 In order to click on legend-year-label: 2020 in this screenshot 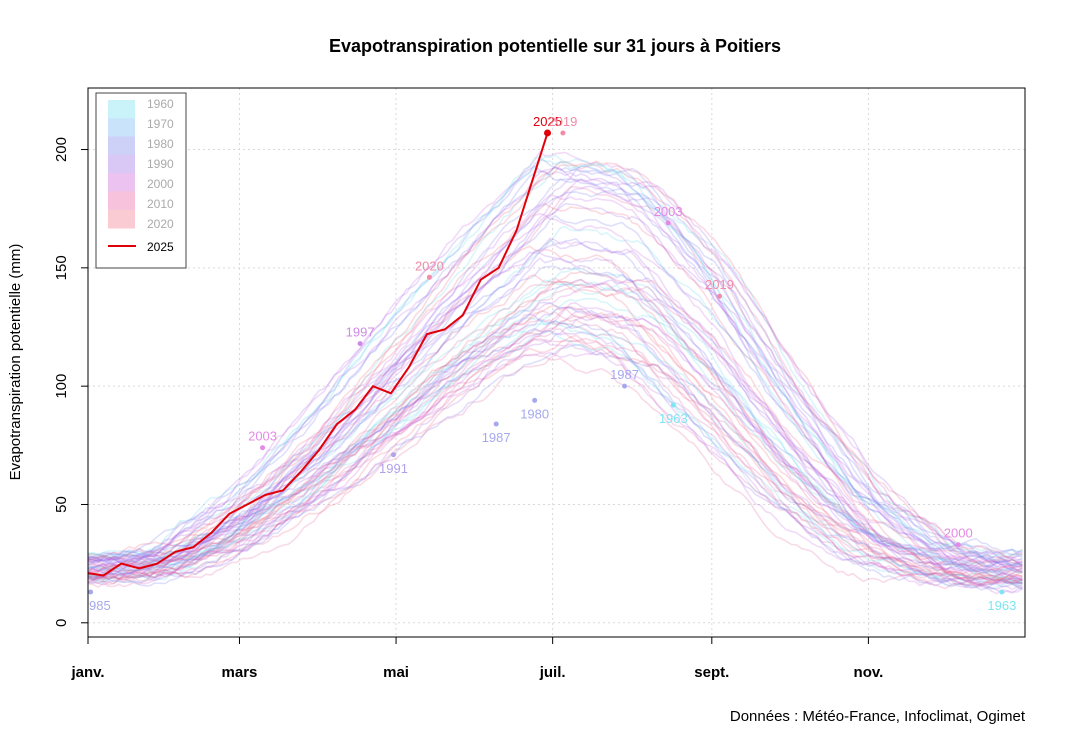, I will do `click(160, 224)`.